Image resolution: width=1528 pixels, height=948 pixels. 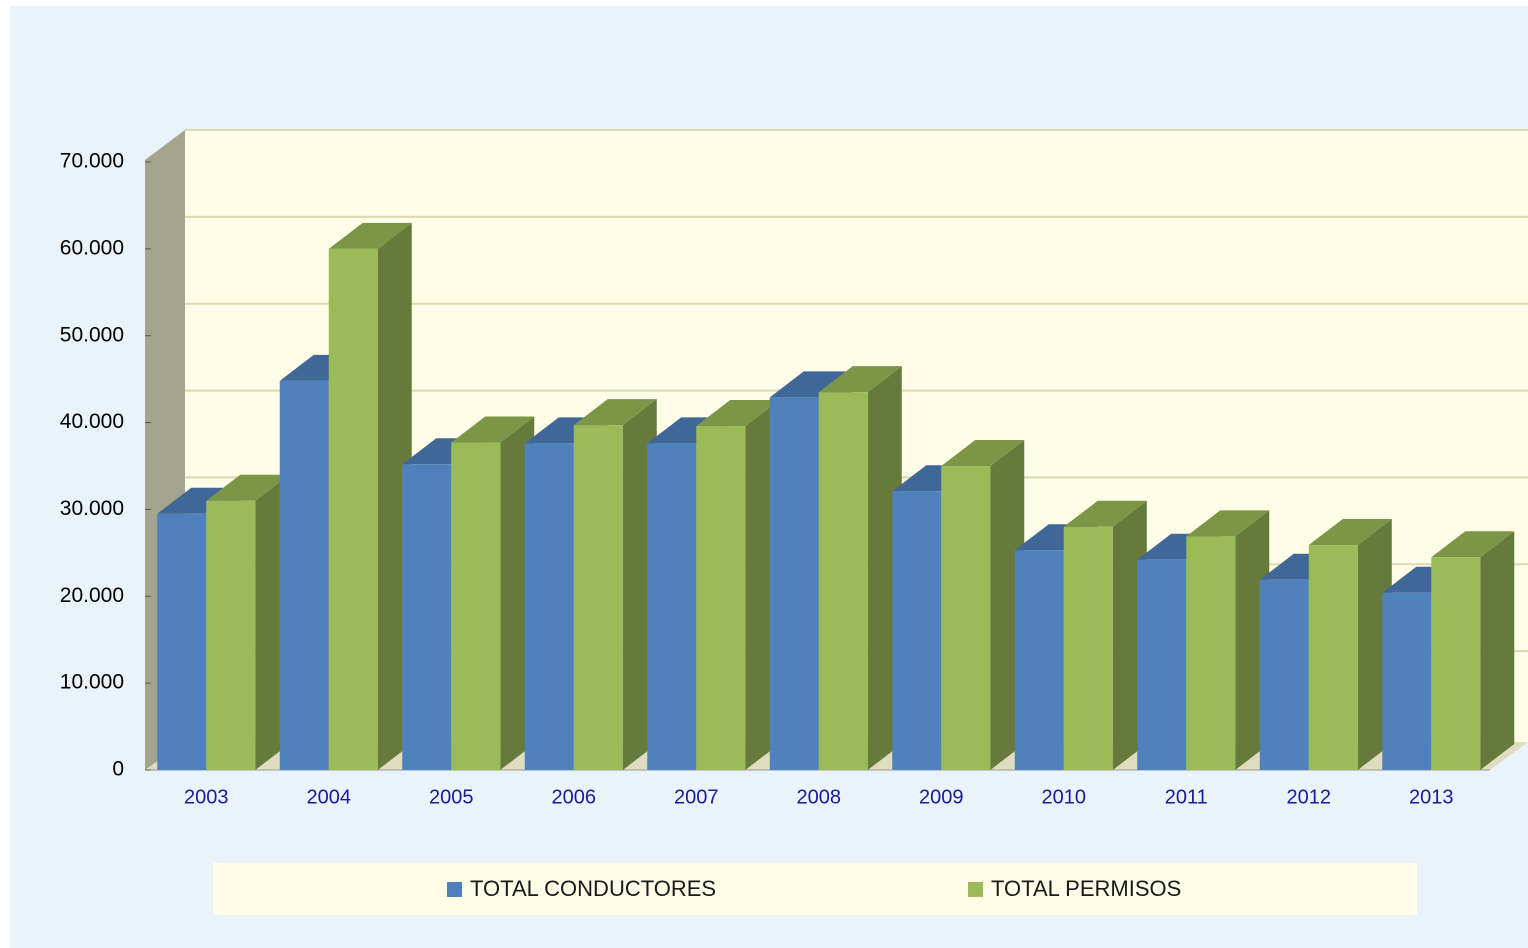 I want to click on y-tick-label: 0, so click(x=118, y=769).